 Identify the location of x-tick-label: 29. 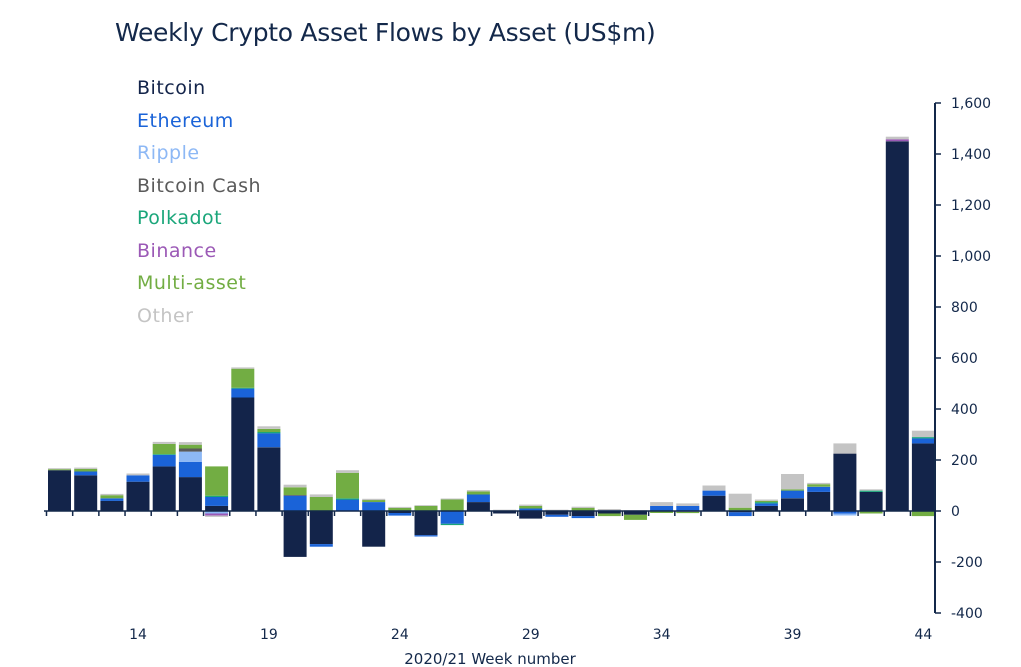
(531, 635).